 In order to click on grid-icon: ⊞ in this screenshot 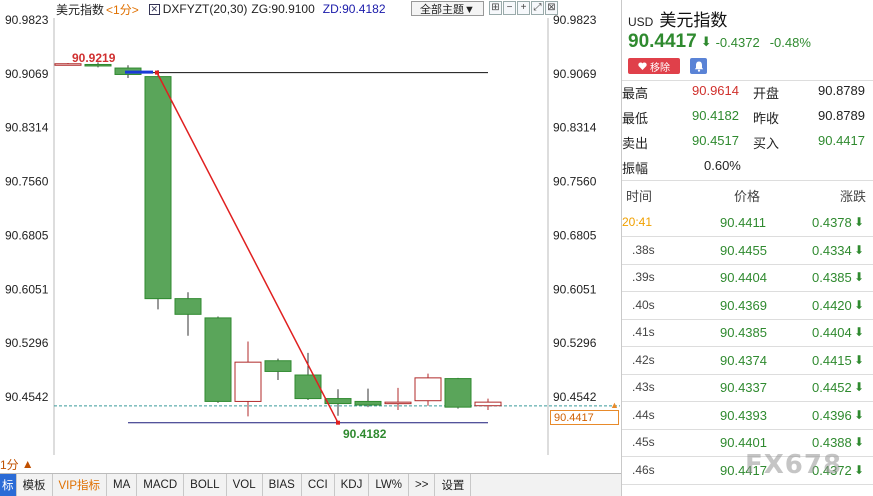, I will do `click(495, 8)`.